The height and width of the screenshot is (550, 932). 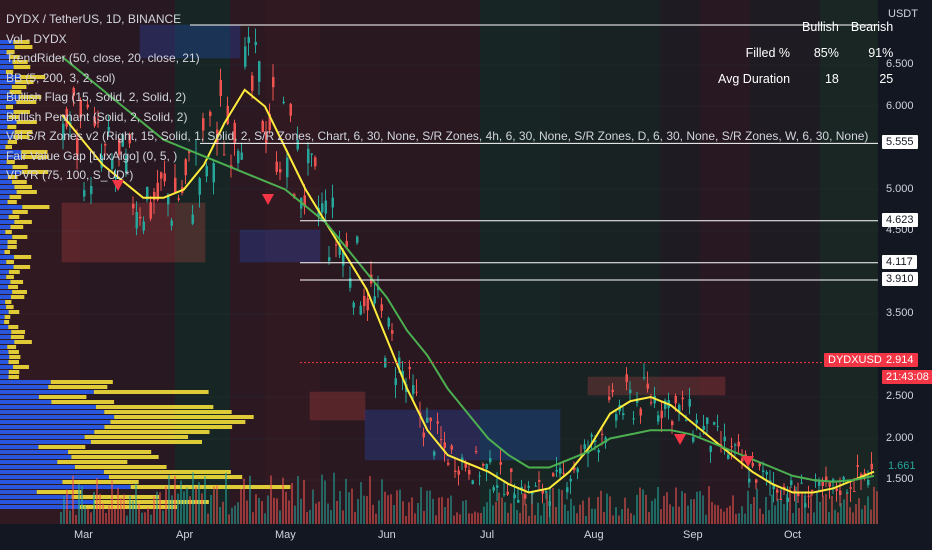 What do you see at coordinates (97, 116) in the screenshot?
I see `indicator-4: Bullish Pennant (Solid, 2, Solid, 2)` at bounding box center [97, 116].